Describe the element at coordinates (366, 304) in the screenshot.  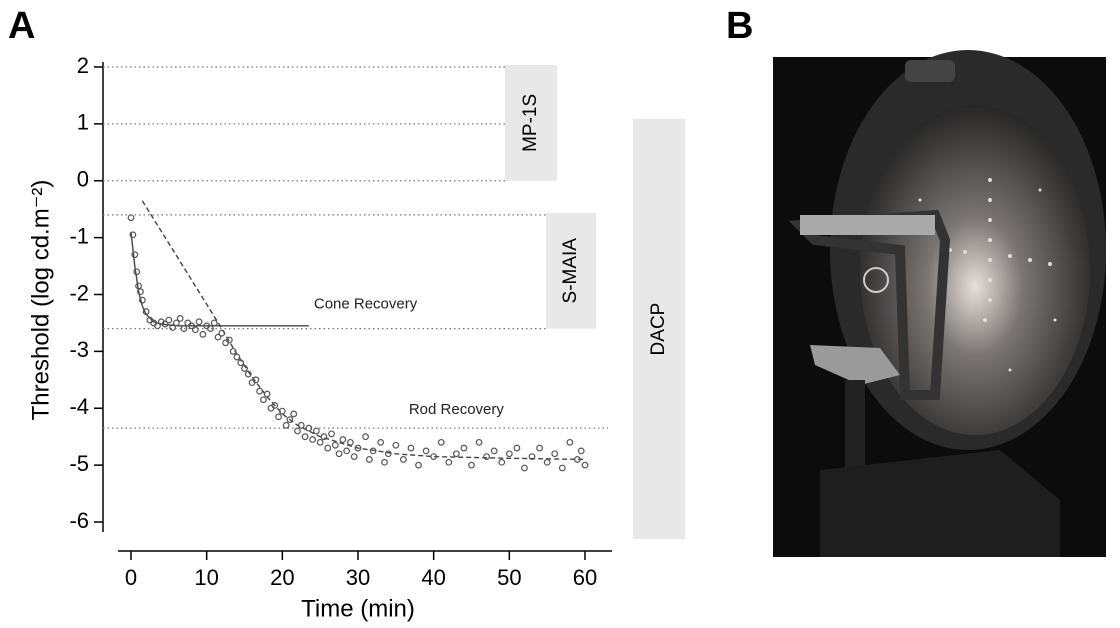
I see `annotation: Cone Recovery` at that location.